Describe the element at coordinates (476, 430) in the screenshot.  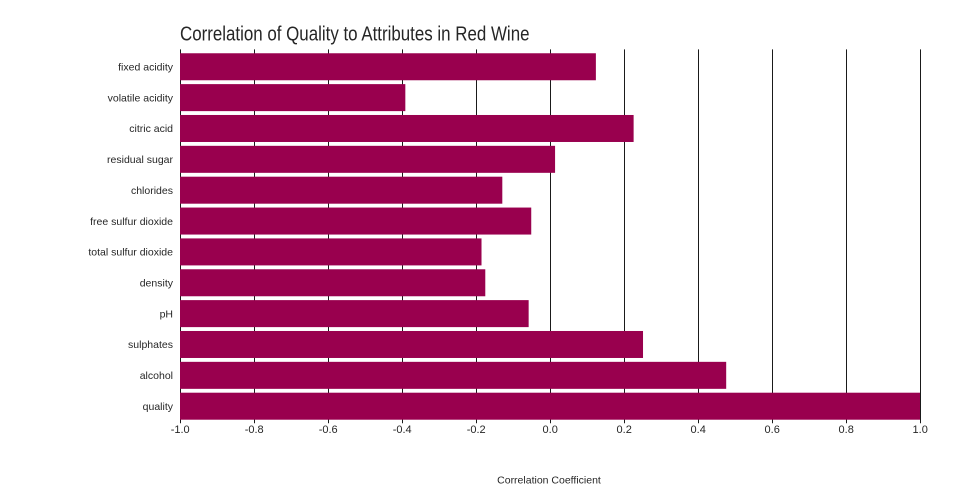
I see `svg-text: -0.2` at that location.